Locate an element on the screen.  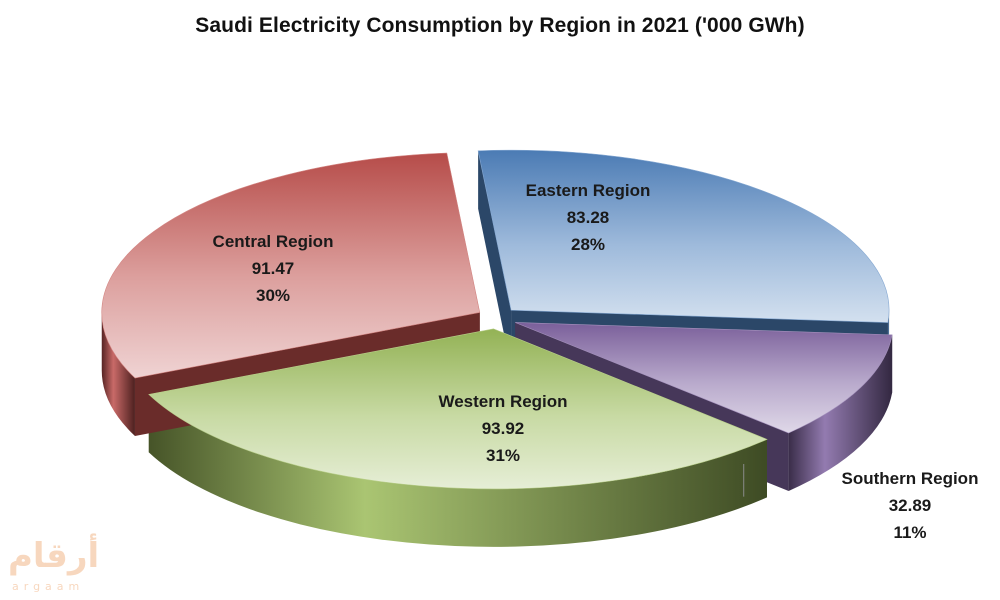
argaam-logo: أرقام argaam is located at coordinates (76, 568).